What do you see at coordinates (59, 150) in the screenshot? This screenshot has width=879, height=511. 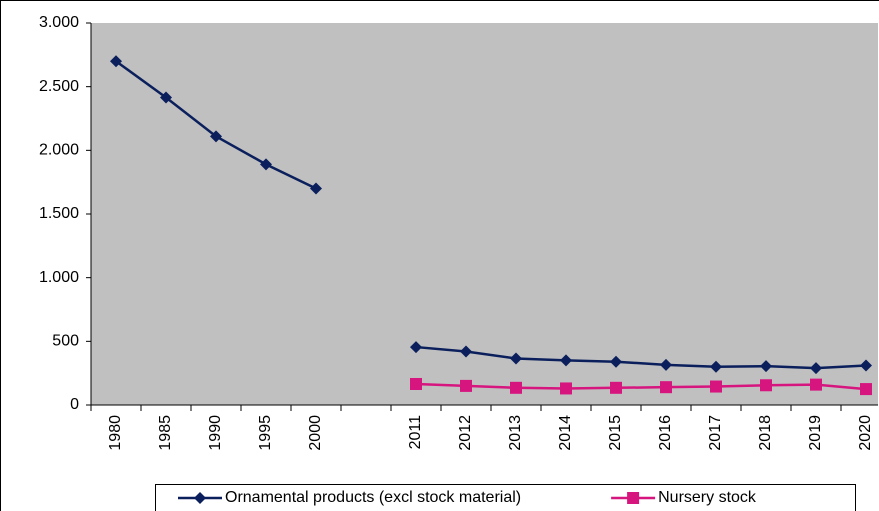 I see `y-tick-label: 2.000` at bounding box center [59, 150].